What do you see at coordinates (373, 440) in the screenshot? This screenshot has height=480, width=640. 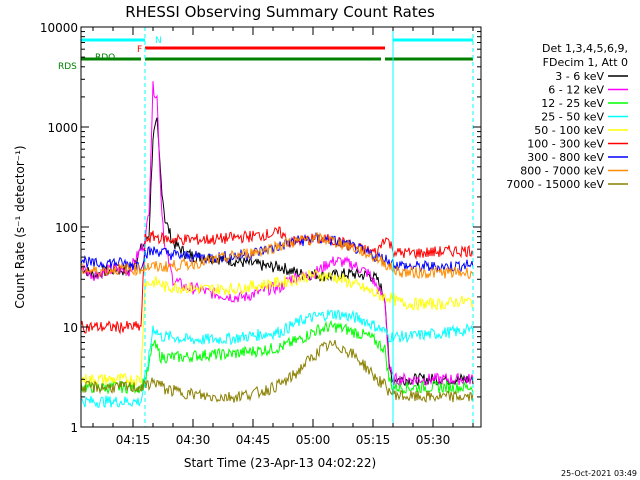 I see `x-tick-label-5: 05:15` at bounding box center [373, 440].